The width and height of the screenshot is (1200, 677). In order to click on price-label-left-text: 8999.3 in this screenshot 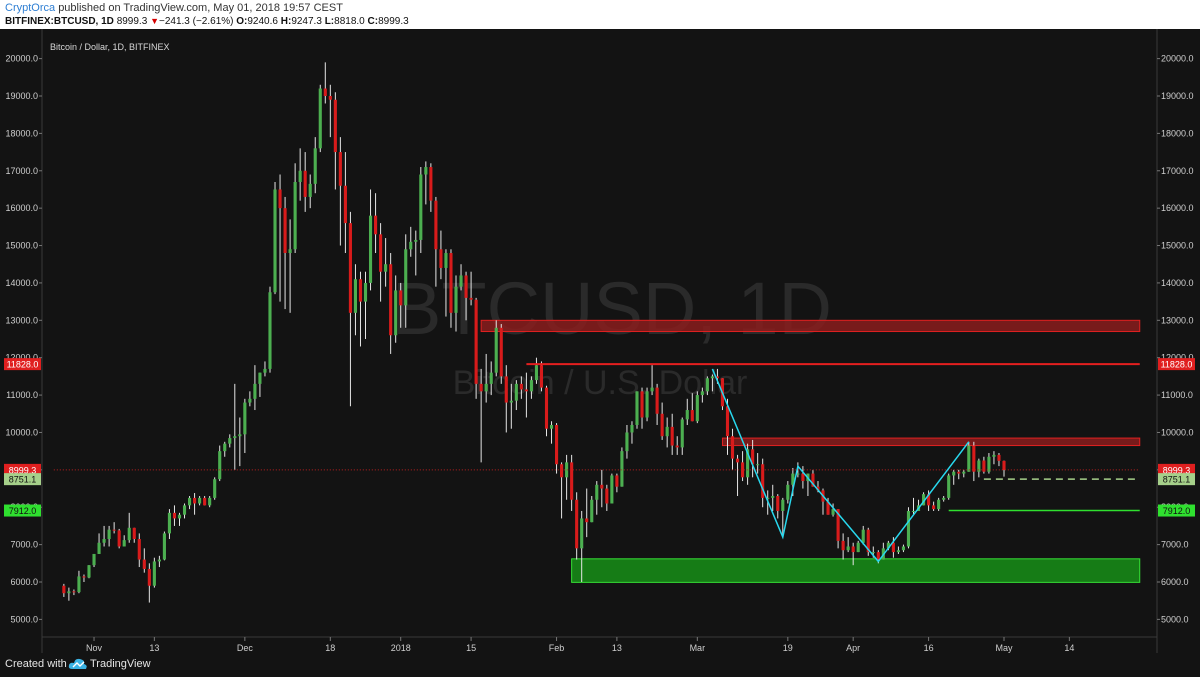, I will do `click(23, 470)`.